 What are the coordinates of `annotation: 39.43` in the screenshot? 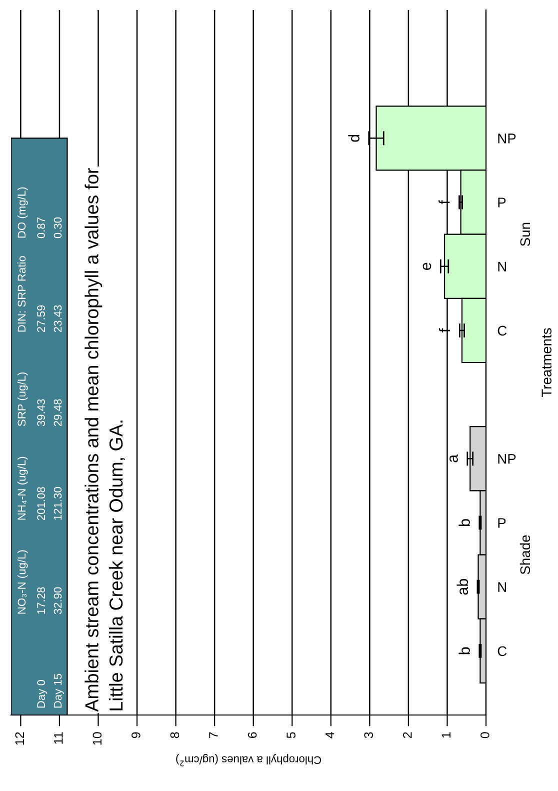 It's located at (41, 412).